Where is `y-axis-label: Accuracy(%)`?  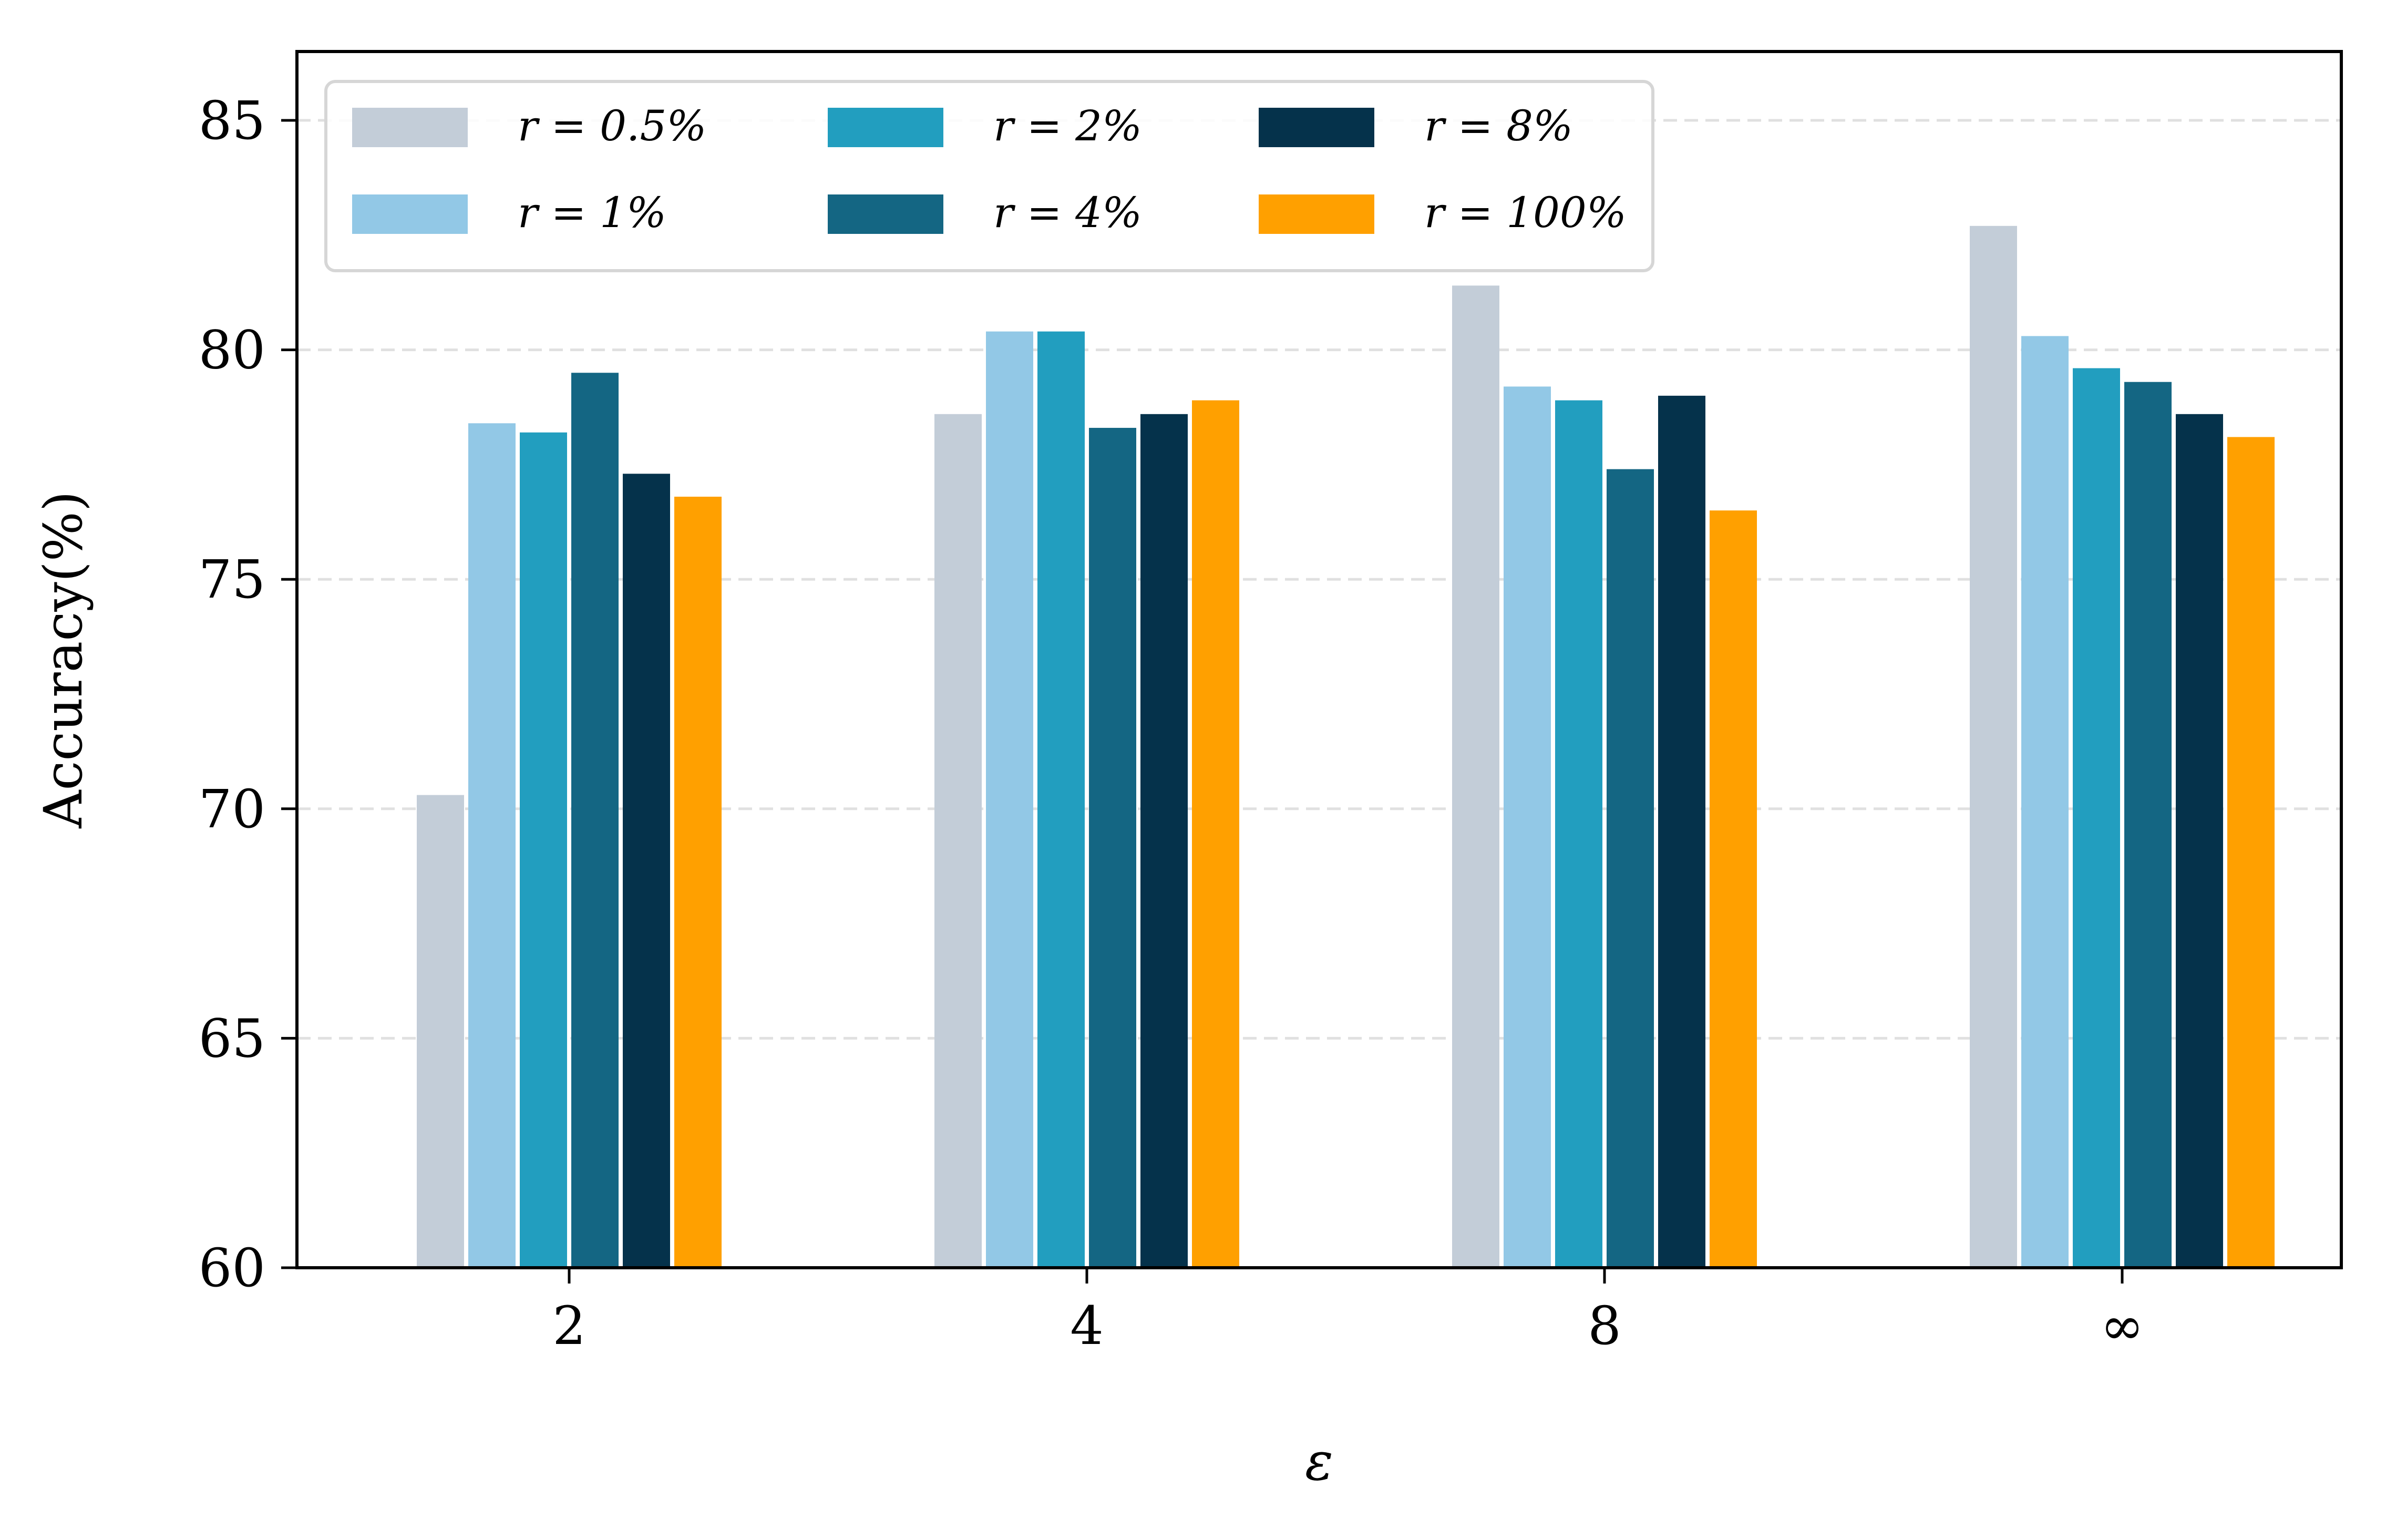
y-axis-label: Accuracy(%) is located at coordinates (63, 660).